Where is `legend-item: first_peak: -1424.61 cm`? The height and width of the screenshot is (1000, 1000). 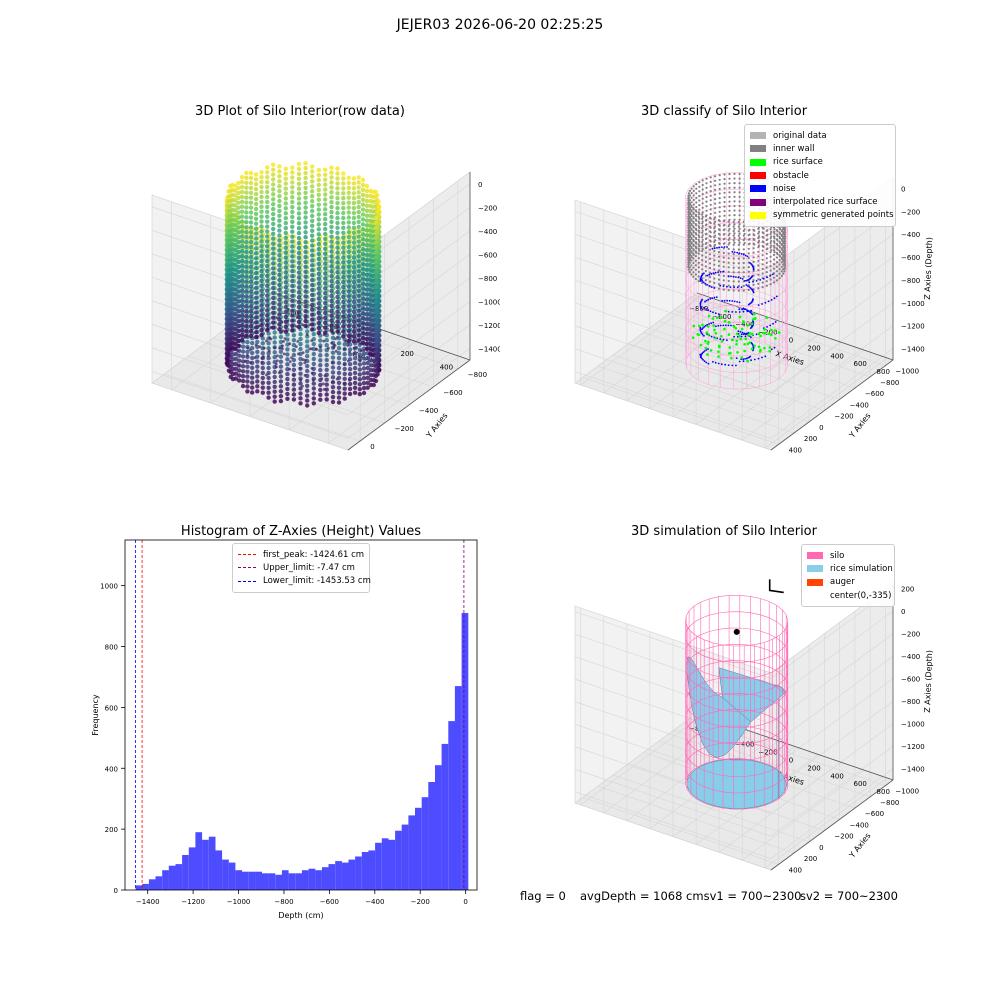 legend-item: first_peak: -1424.61 cm is located at coordinates (301, 554).